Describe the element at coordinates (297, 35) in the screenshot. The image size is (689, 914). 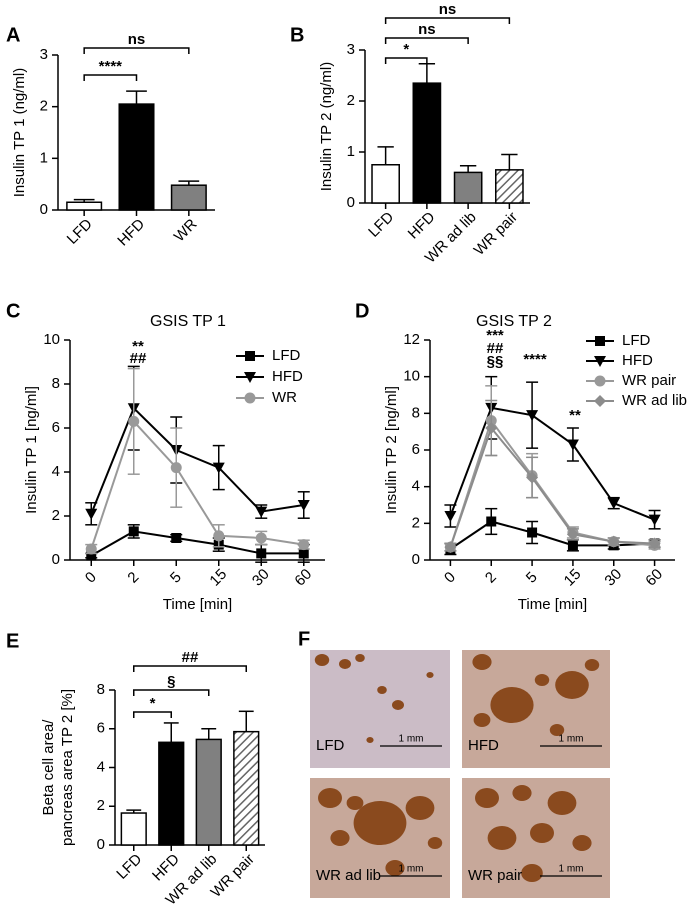
I see `panel-letter: B` at that location.